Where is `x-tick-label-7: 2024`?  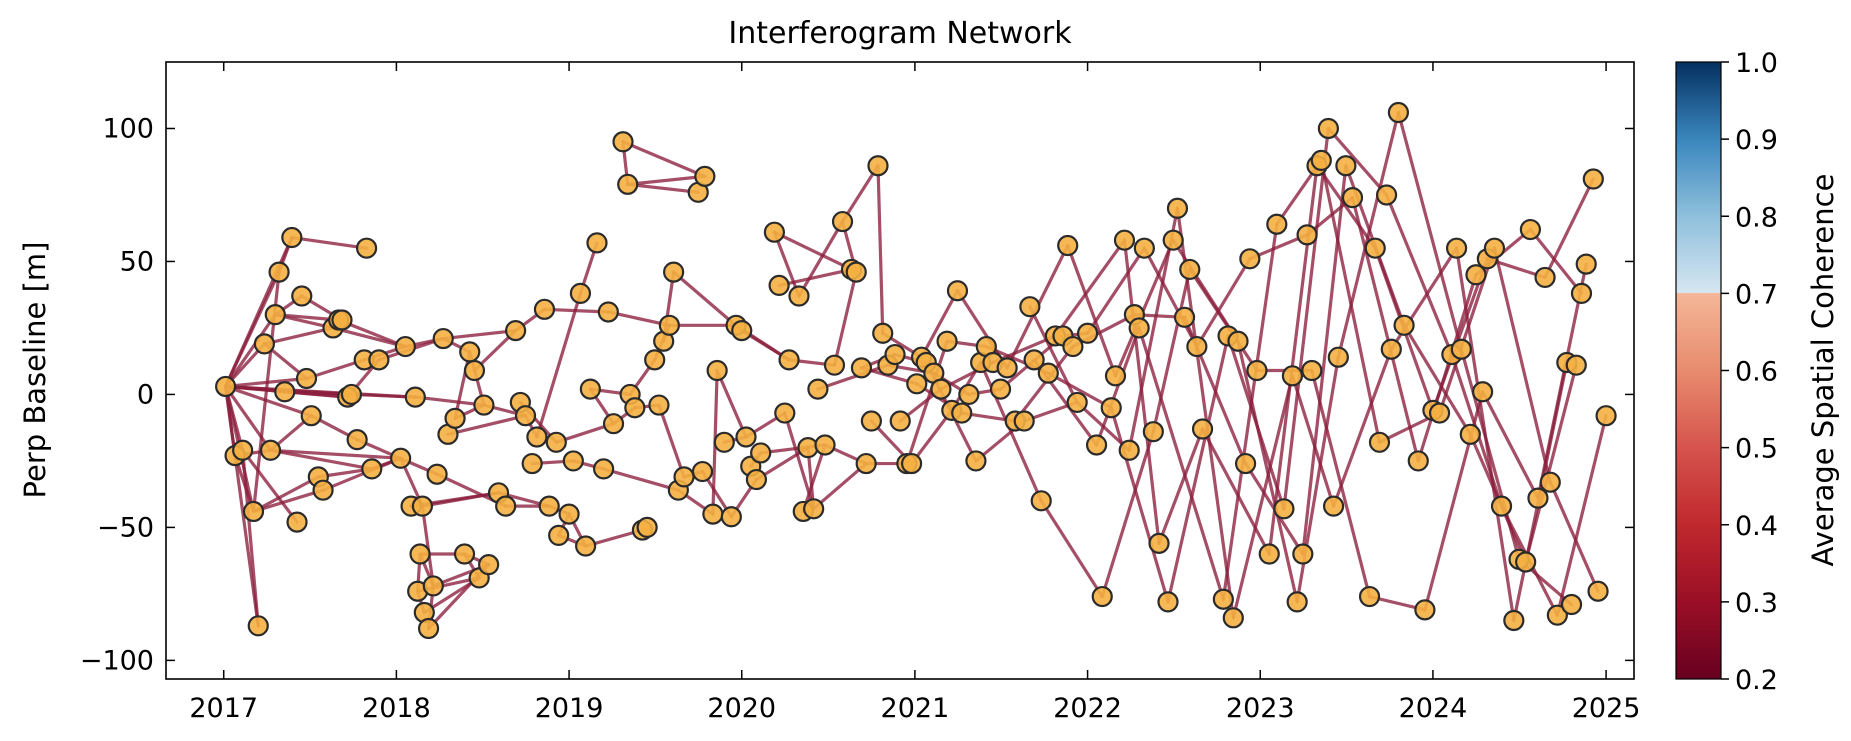 x-tick-label-7: 2024 is located at coordinates (1433, 708).